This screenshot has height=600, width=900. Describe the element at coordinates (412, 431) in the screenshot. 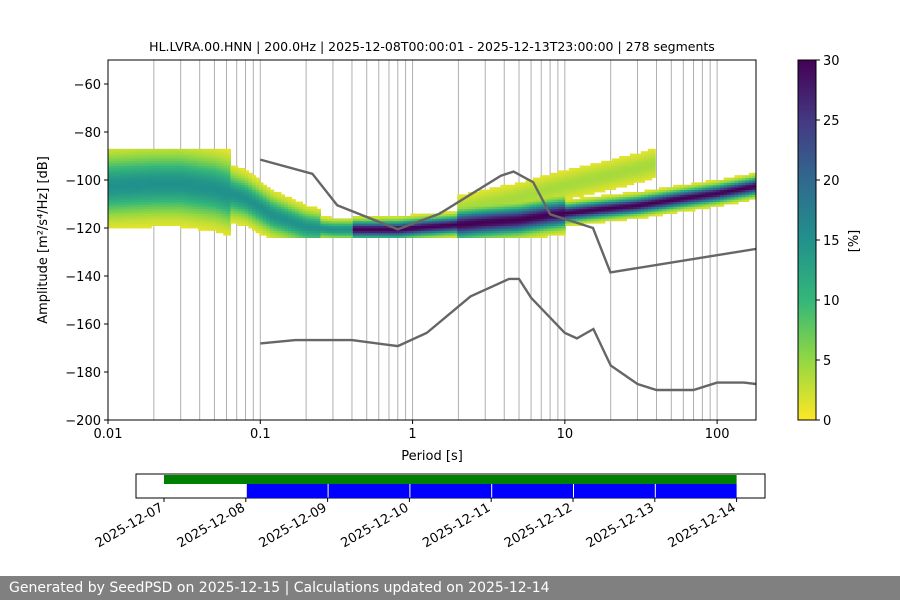

I see `x-axis: 0.01 0.1 1 10 100` at that location.